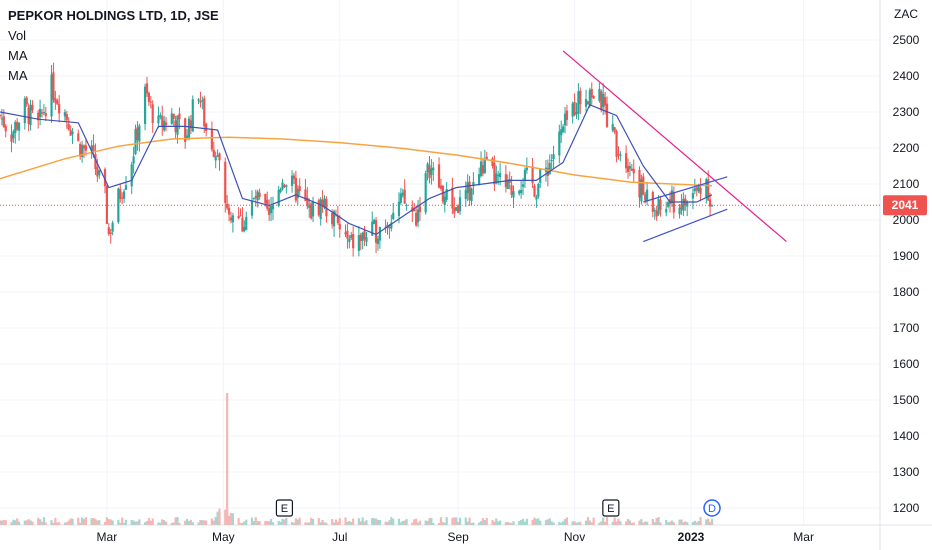 This screenshot has width=932, height=550. I want to click on dividend-marker, so click(712, 508).